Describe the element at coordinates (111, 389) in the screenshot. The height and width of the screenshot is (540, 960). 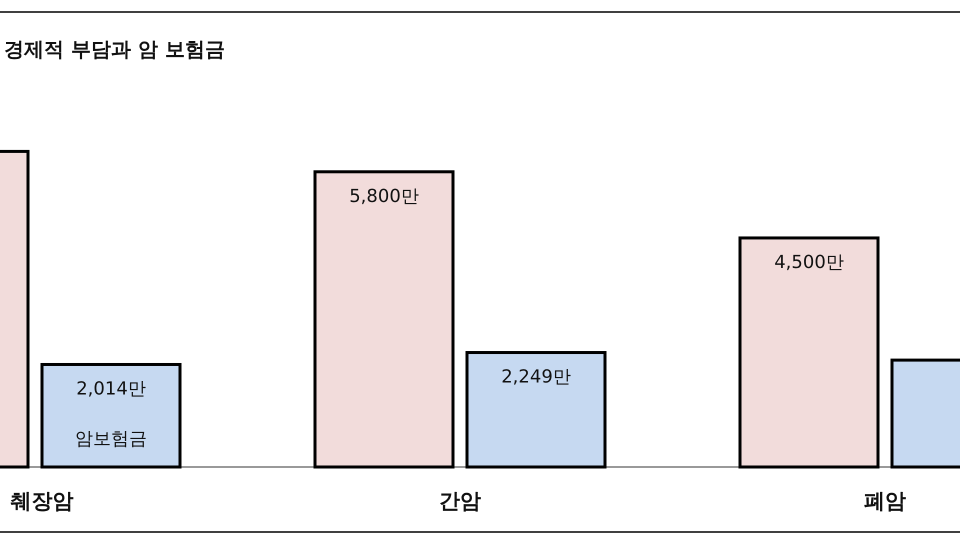
I see `data-label: 2,014만` at that location.